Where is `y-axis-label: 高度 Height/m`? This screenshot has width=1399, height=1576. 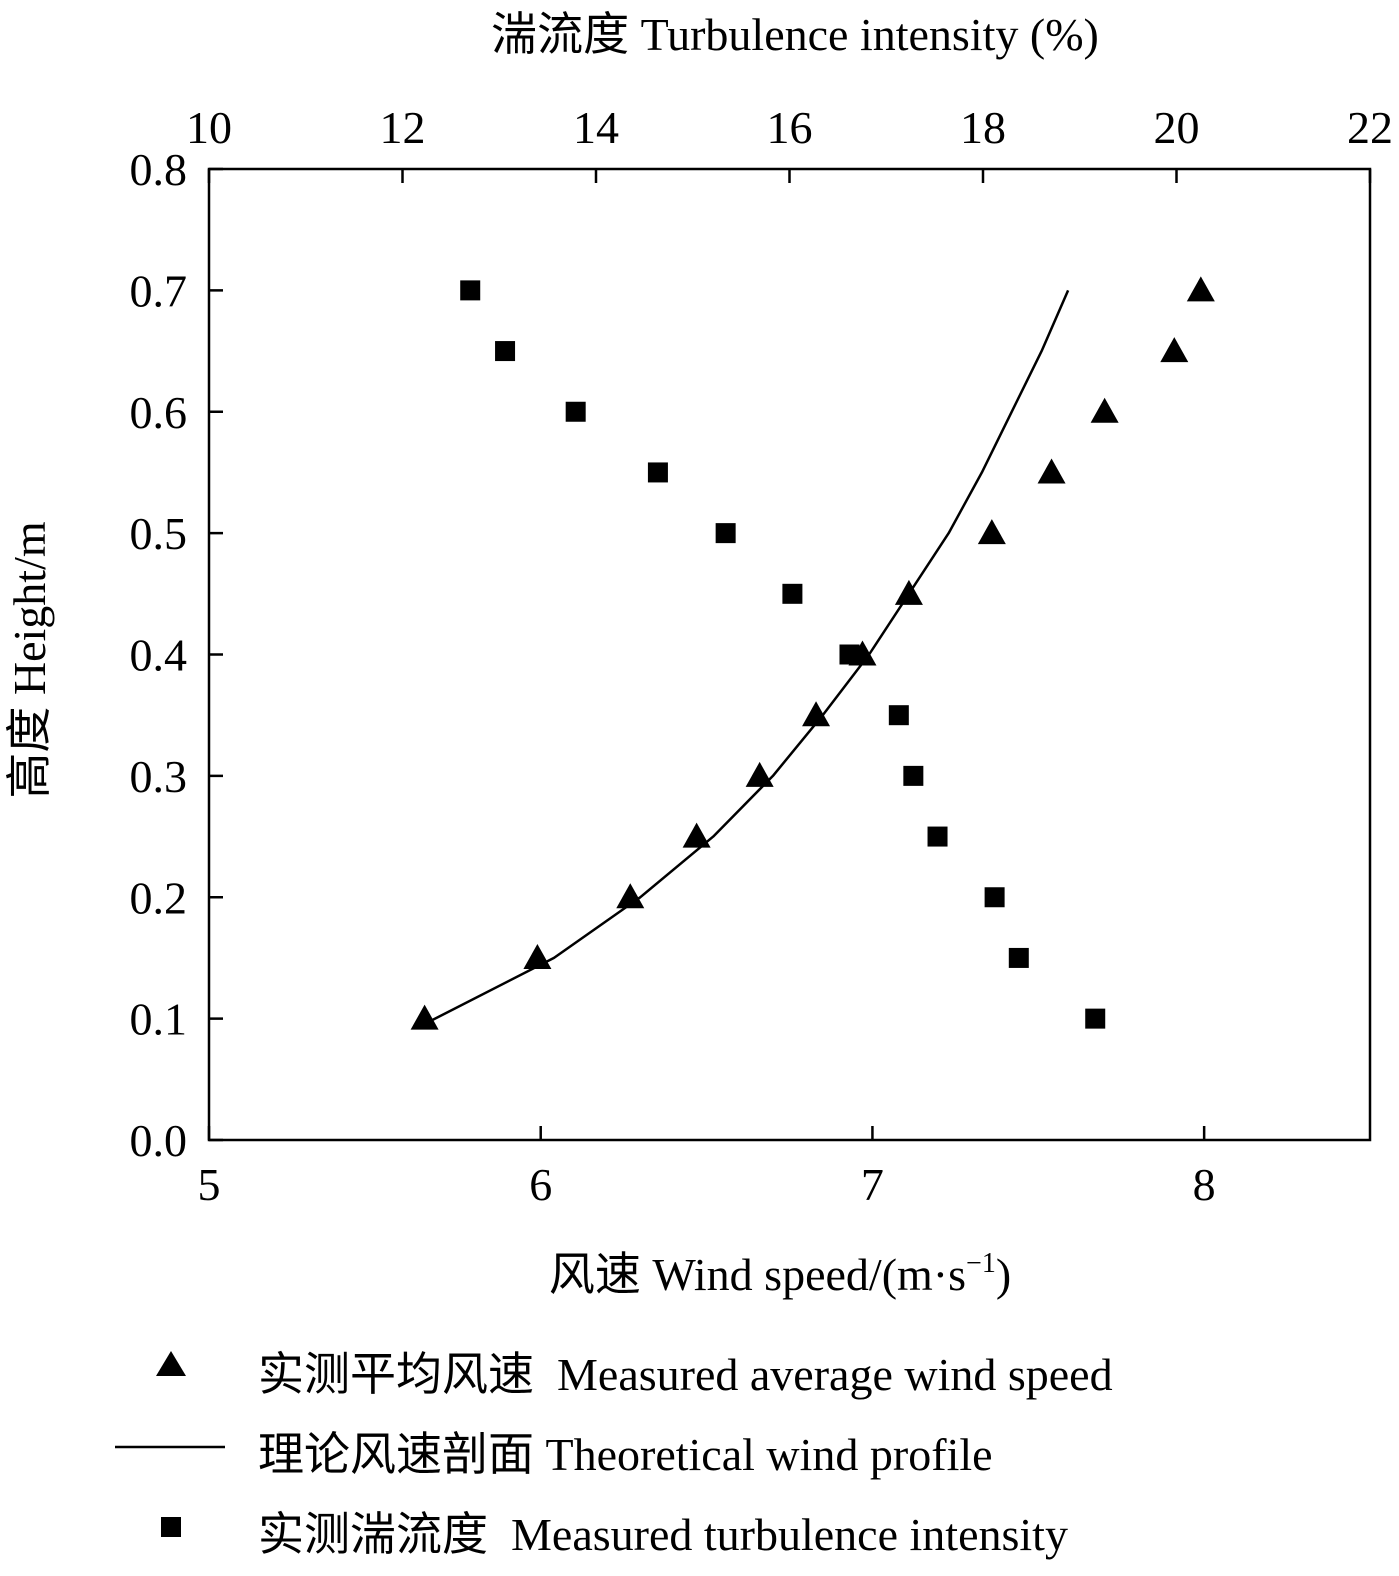 y-axis-label: 高度 Height/m is located at coordinates (29, 659).